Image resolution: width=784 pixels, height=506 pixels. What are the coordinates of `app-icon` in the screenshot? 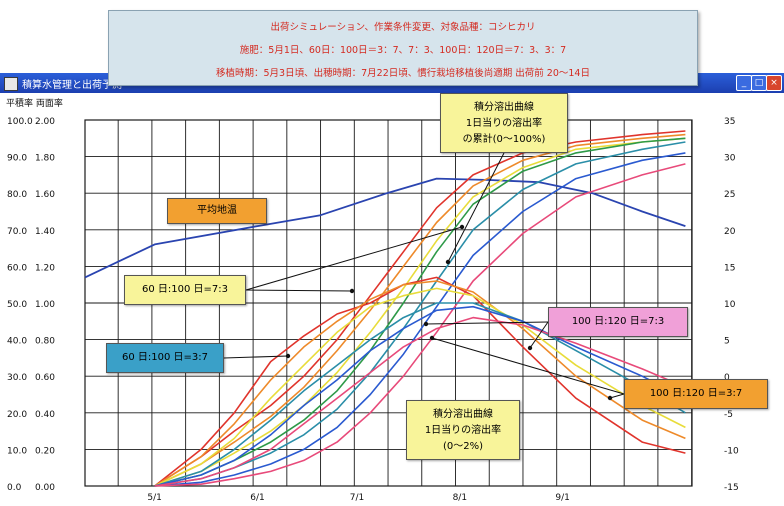 It's located at (11, 84).